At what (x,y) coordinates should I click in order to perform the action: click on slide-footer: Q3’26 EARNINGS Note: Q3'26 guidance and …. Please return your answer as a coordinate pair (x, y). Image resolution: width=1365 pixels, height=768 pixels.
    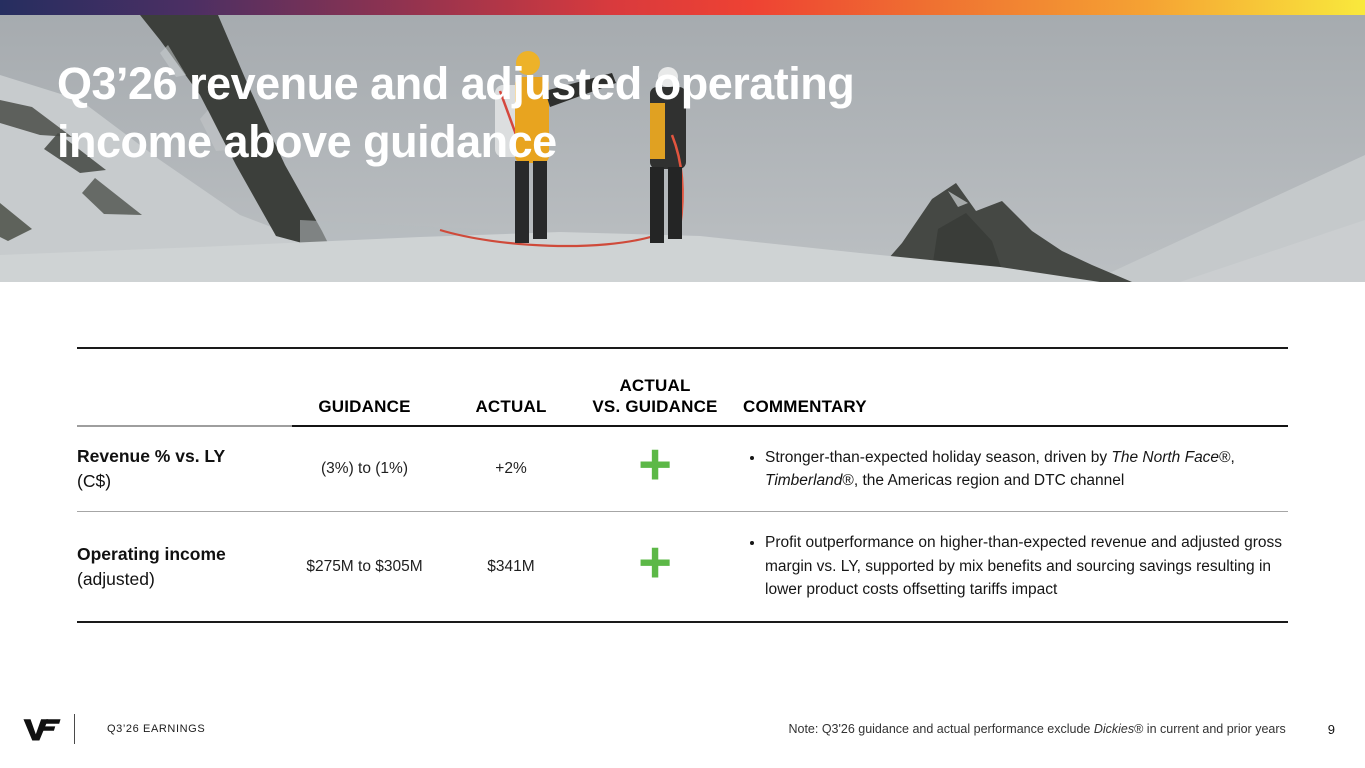
    Looking at the image, I should click on (677, 729).